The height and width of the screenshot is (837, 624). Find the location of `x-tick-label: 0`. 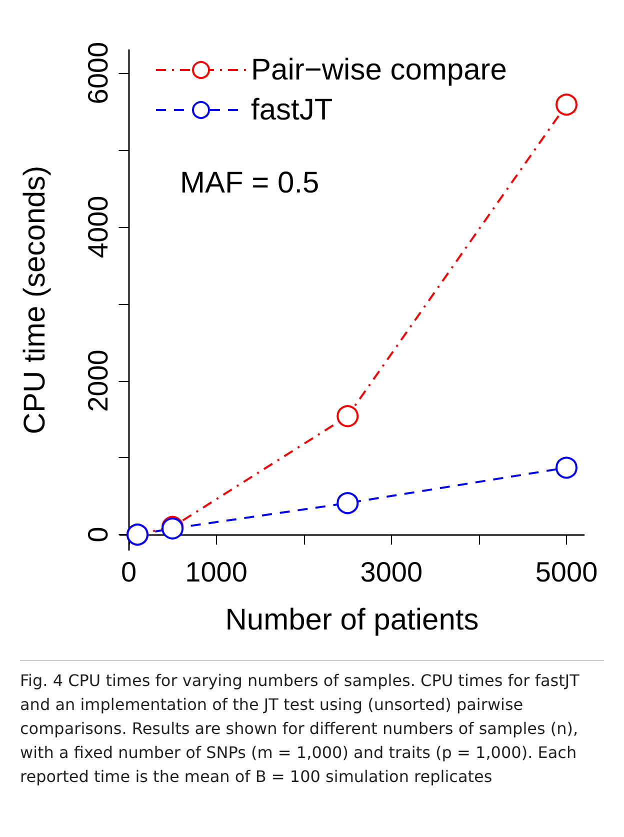

x-tick-label: 0 is located at coordinates (128, 572).